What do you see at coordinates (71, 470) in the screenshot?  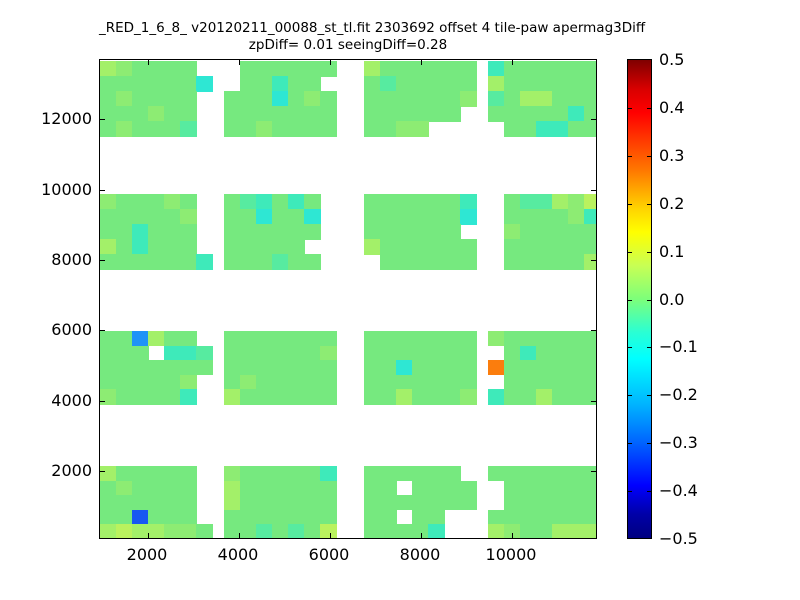 I see `y-axis-tick-label: 2000` at bounding box center [71, 470].